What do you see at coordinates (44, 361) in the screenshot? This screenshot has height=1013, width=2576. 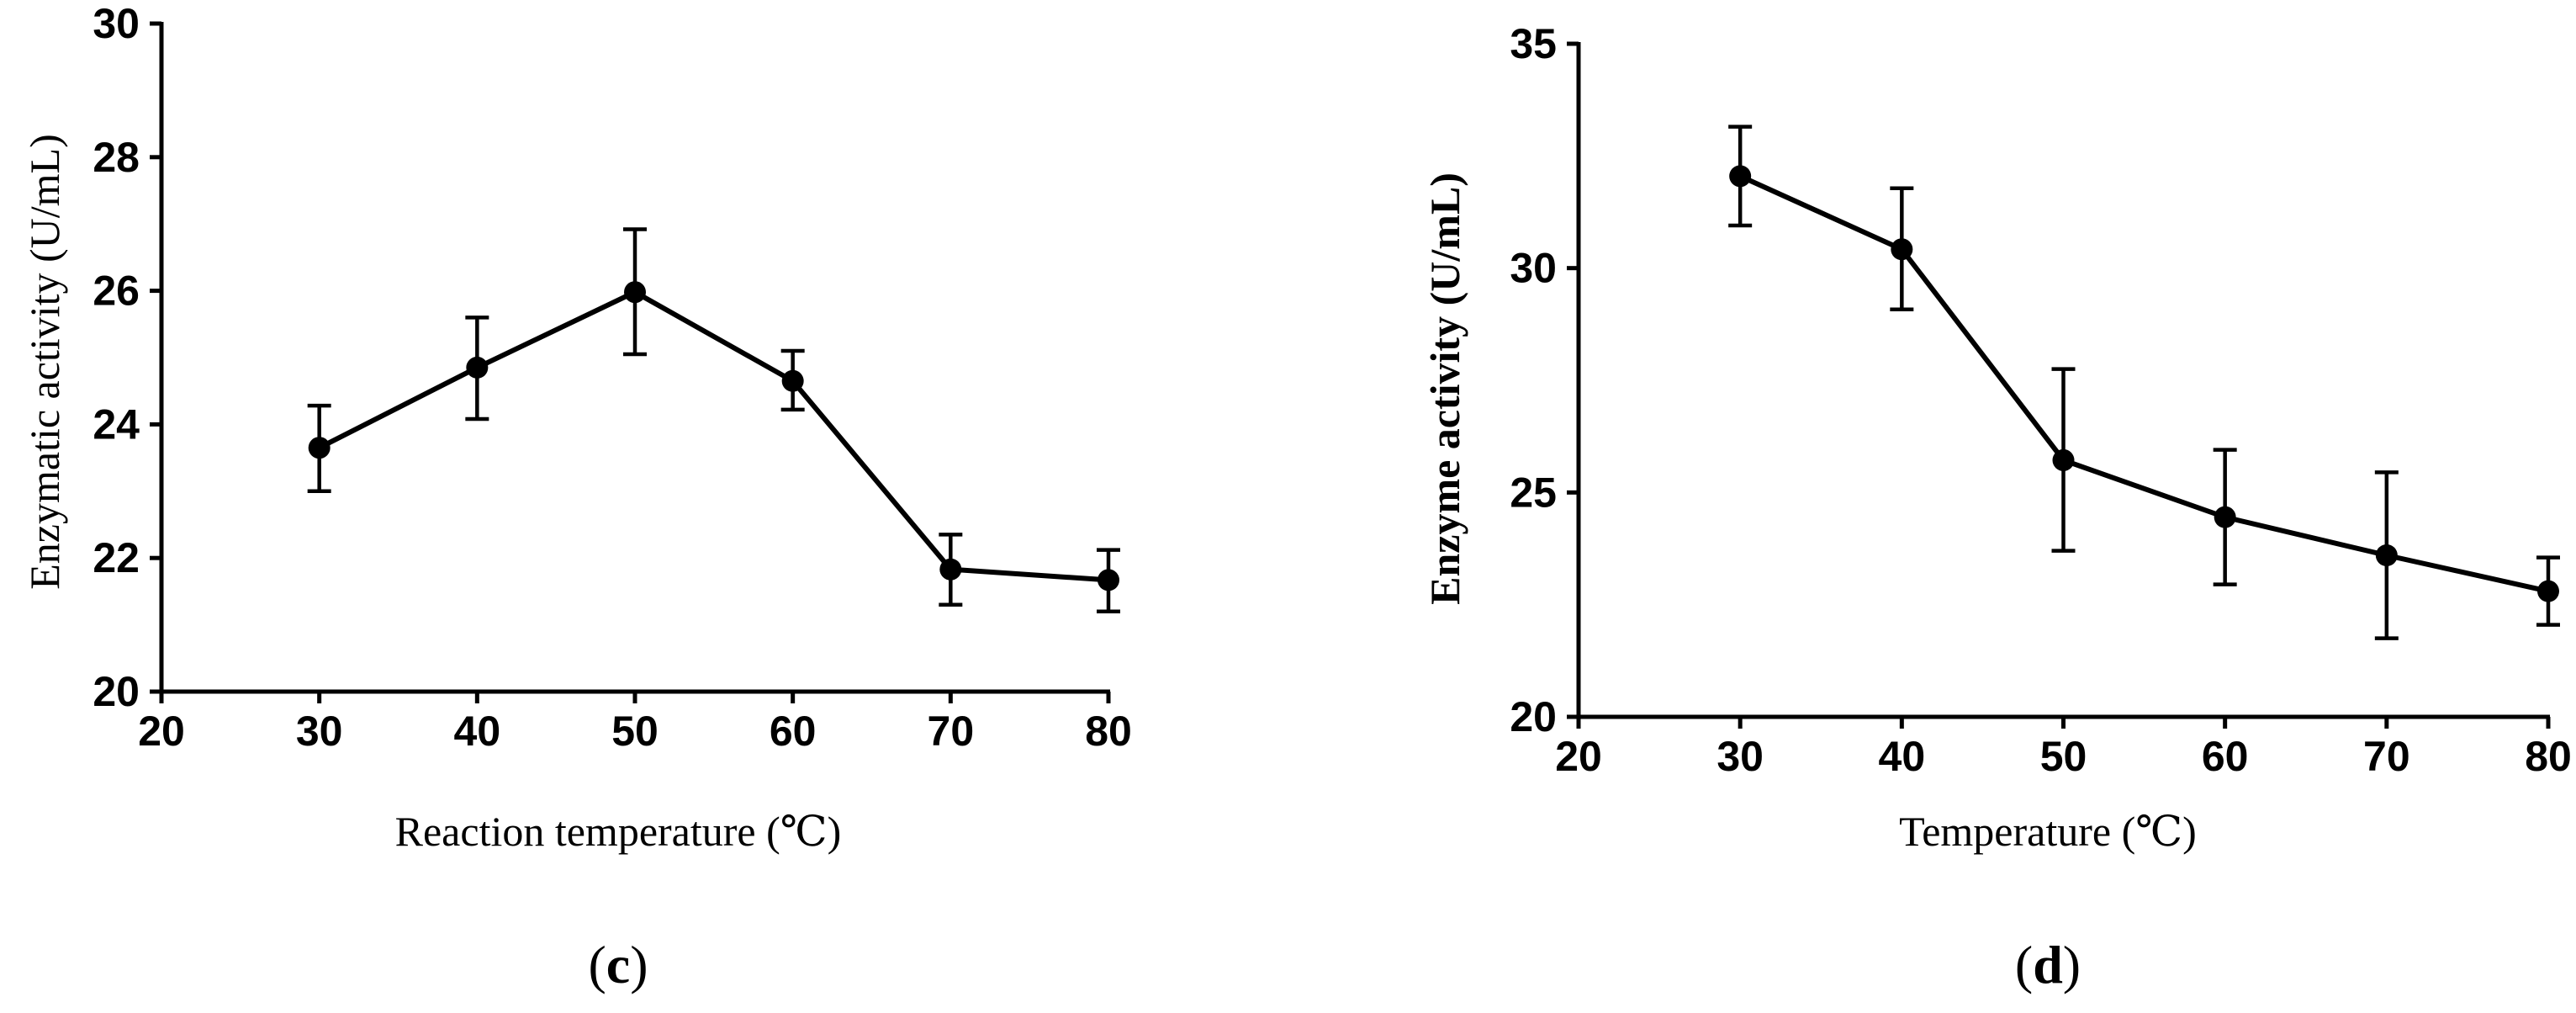 I see `y-axis-label: Enzymatic activity (U/mL)` at bounding box center [44, 361].